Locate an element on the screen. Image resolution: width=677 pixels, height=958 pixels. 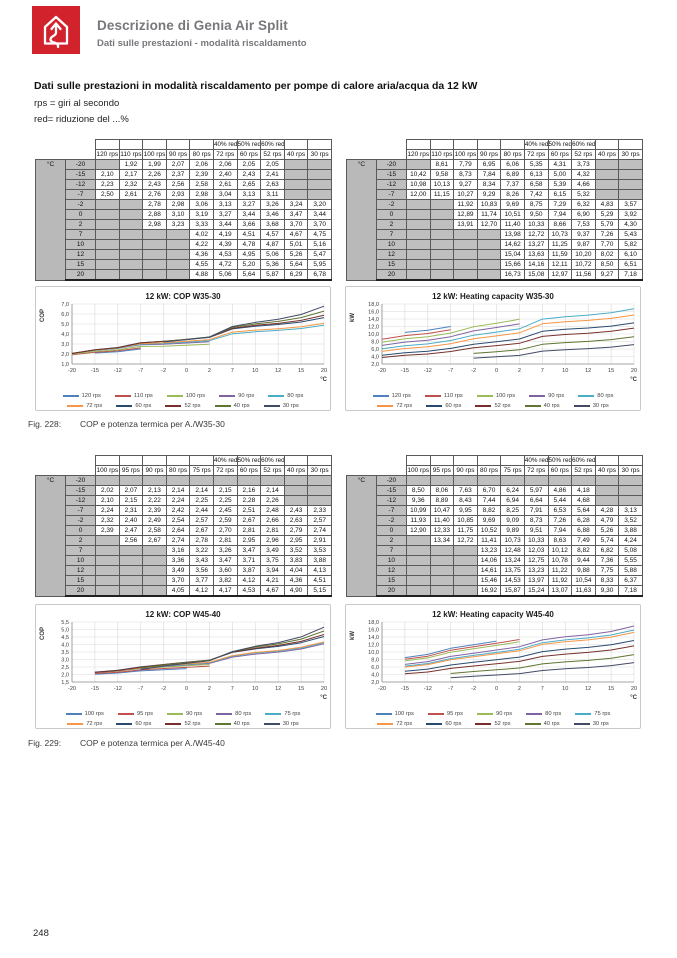
table-row: -15 2,02 2,07 2,13 2,14 2,14 2,15 2,16 2,14 is located at coordinates (184, 490).